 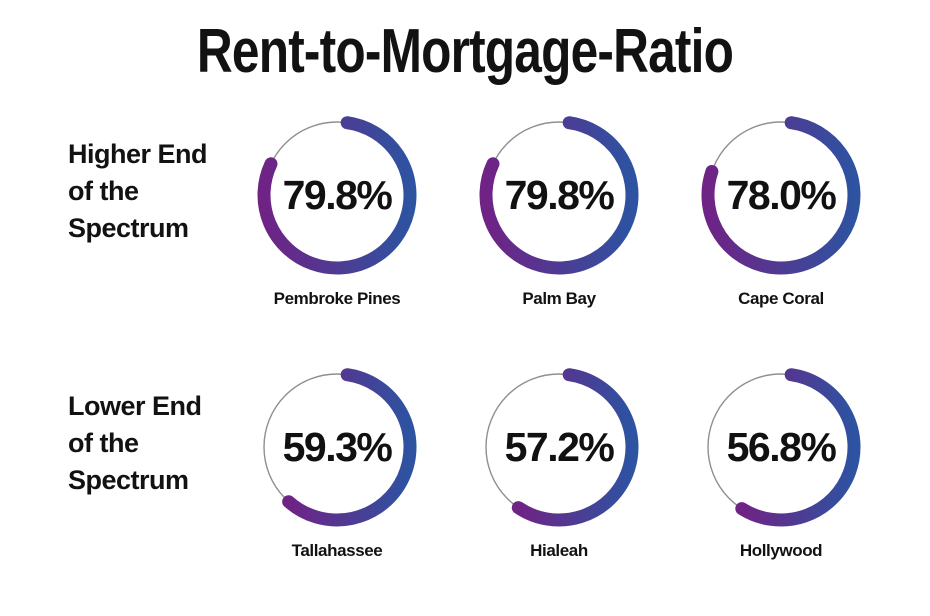 I want to click on donut-gauge: 59.3%, so click(x=337, y=447).